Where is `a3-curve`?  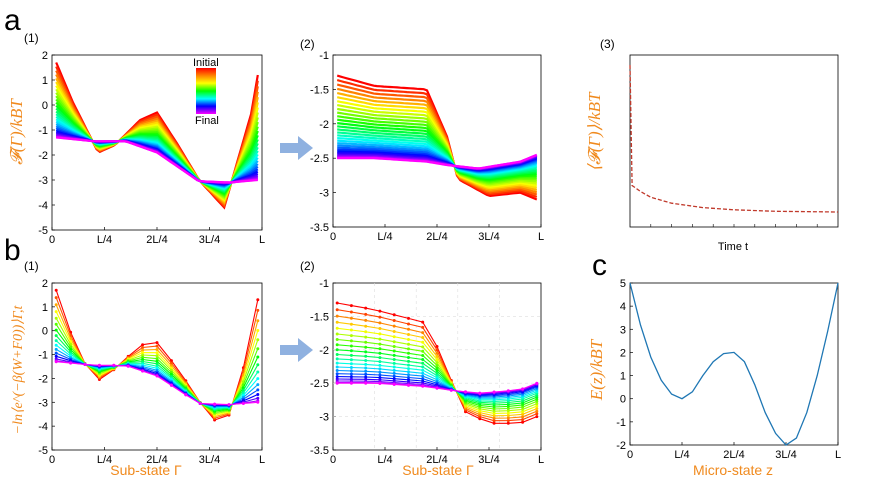 a3-curve is located at coordinates (734, 138).